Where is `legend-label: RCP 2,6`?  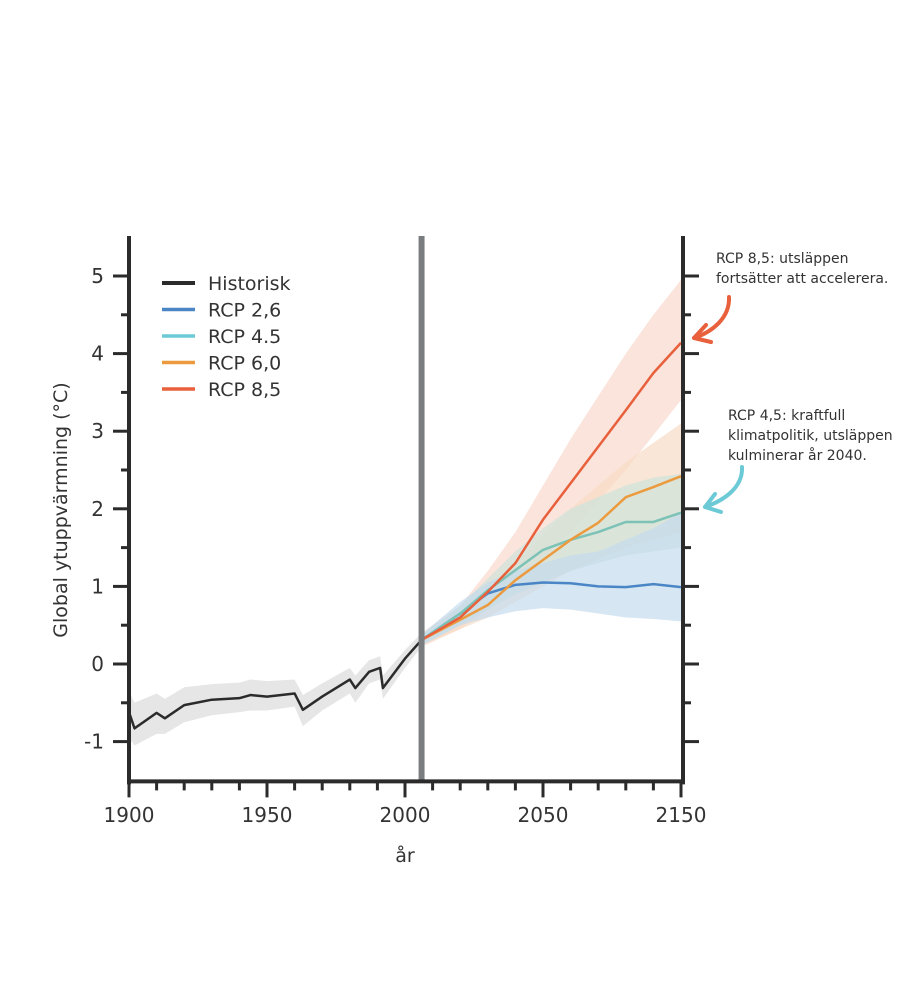 legend-label: RCP 2,6 is located at coordinates (244, 311).